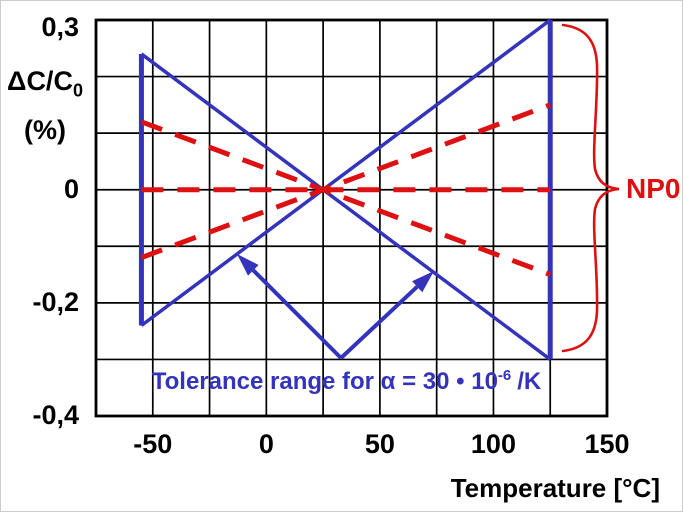 The height and width of the screenshot is (512, 683). What do you see at coordinates (590, 188) in the screenshot?
I see `np0-brace` at bounding box center [590, 188].